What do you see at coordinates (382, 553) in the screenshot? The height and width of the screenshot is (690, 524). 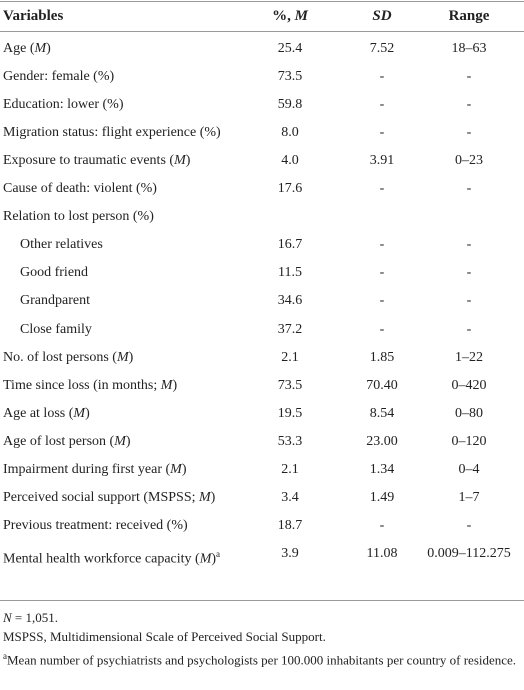 I see `cell-value: 11.08` at bounding box center [382, 553].